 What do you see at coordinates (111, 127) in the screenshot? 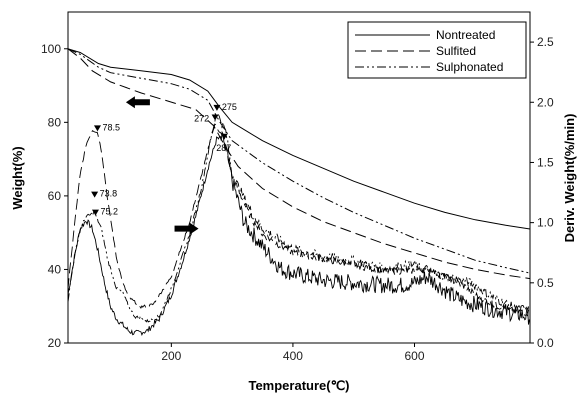
I see `peak-label-78-5: 78.5` at bounding box center [111, 127].